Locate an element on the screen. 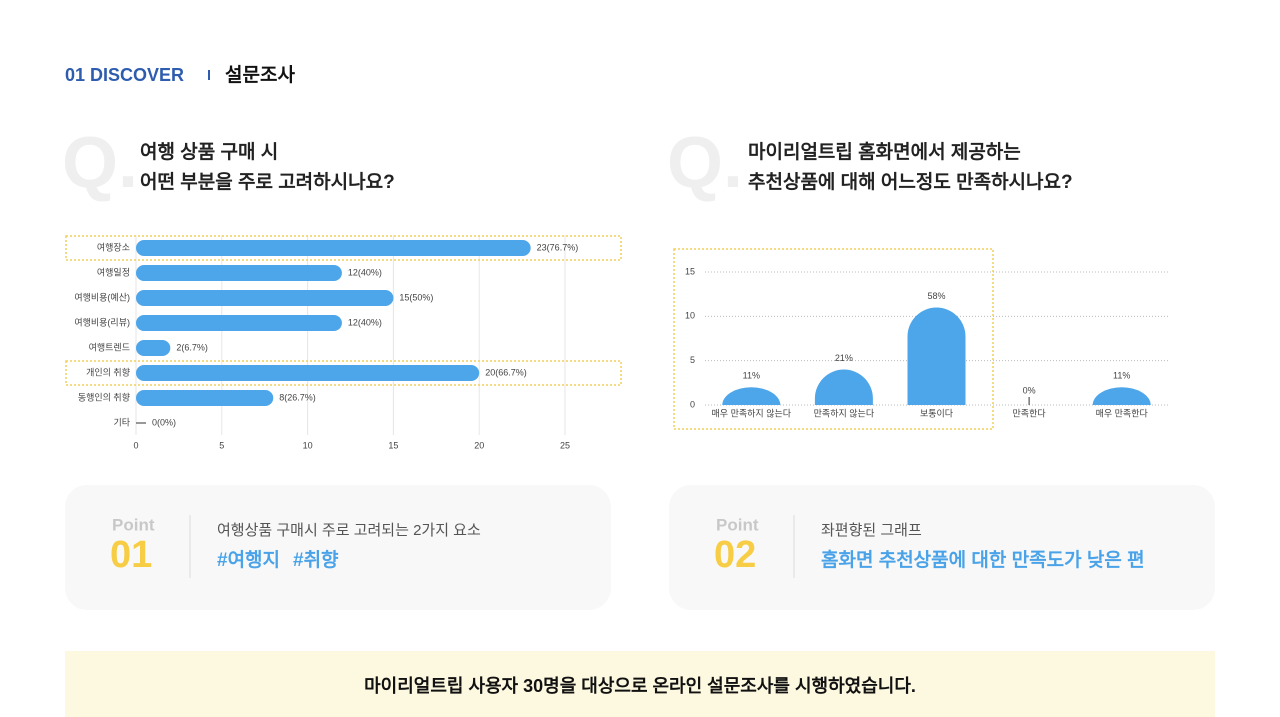 The image size is (1280, 717). x-tick-label: 만족하지 않는다 is located at coordinates (844, 413).